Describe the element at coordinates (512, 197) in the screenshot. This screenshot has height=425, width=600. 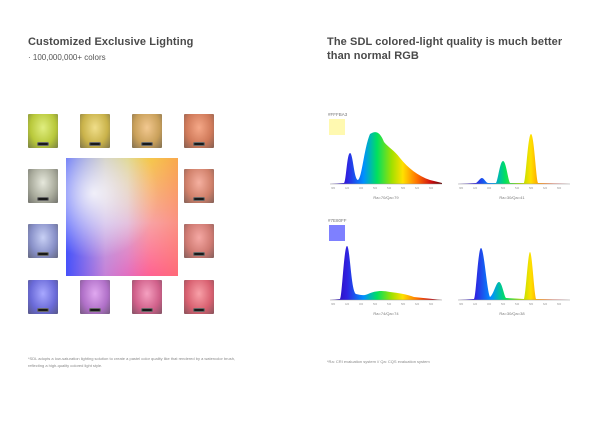
I see `row1-rgb-caption: Ra=30/Qa=41` at that location.